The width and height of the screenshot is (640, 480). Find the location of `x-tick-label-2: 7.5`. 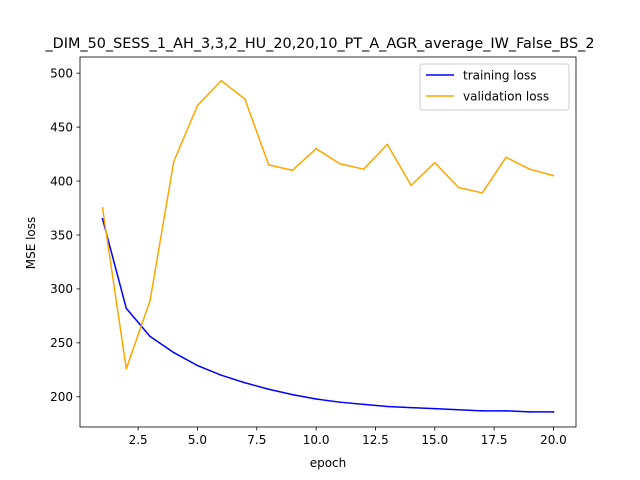

x-tick-label-2: 7.5 is located at coordinates (256, 440).